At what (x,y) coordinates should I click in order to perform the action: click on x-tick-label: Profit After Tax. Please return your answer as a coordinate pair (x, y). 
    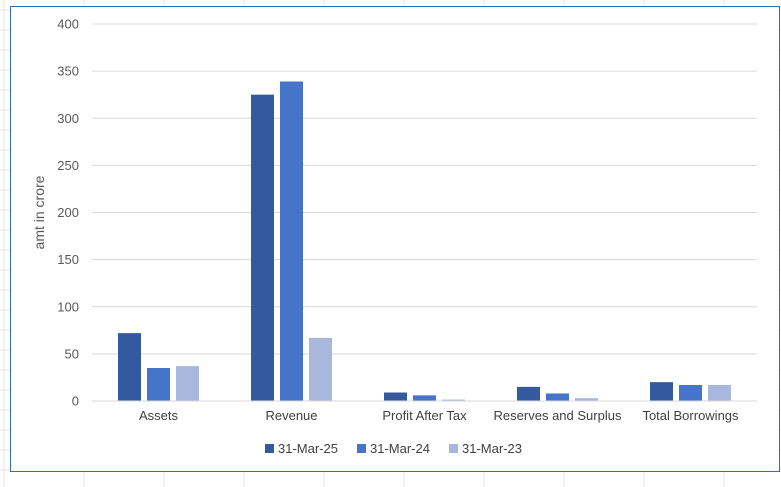
    Looking at the image, I should click on (424, 415).